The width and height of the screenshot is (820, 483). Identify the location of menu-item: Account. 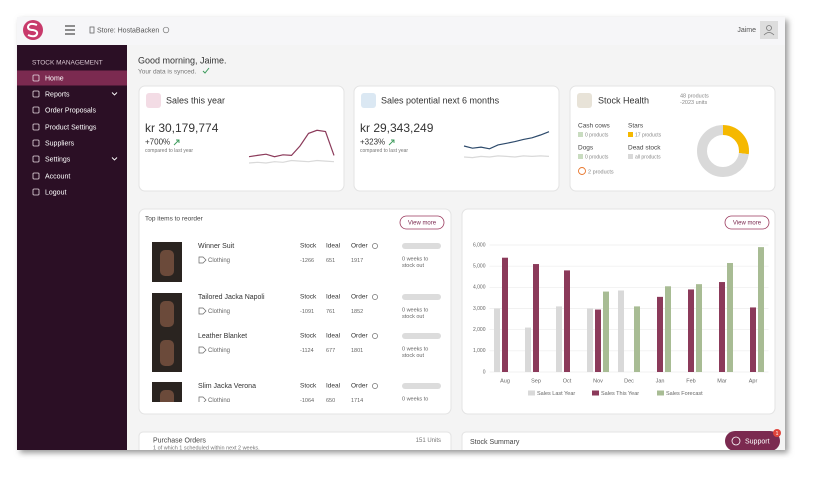
(57, 176).